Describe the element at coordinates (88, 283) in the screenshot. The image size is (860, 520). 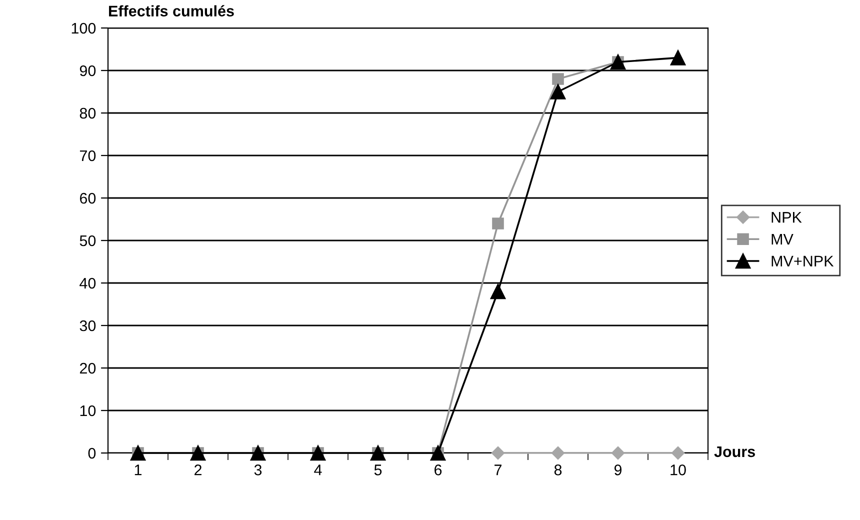
I see `y-tick-label: 40` at that location.